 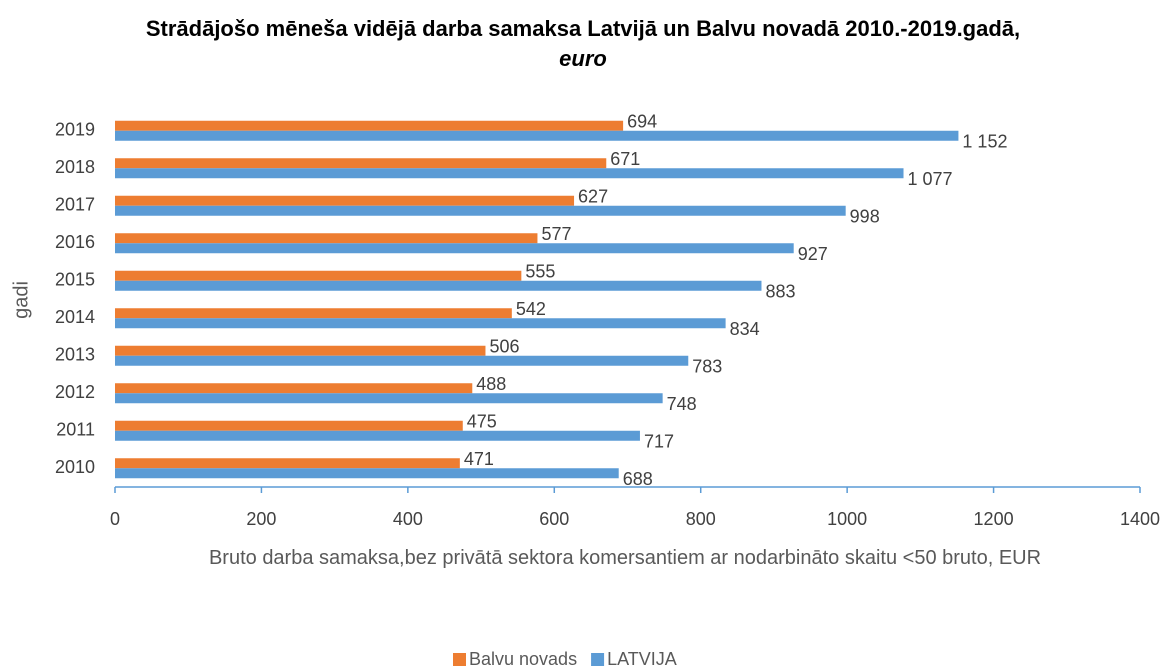 What do you see at coordinates (75, 280) in the screenshot?
I see `y-tick-label: 2015` at bounding box center [75, 280].